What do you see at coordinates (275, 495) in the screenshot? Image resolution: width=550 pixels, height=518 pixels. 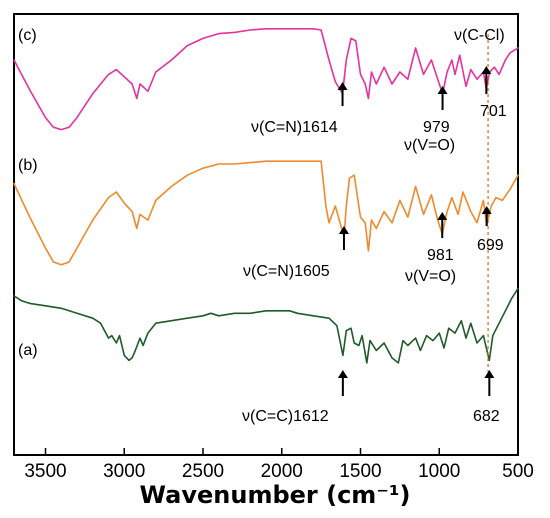 I see `x-axis-label: Wavenumber (cm⁻¹)` at bounding box center [275, 495].